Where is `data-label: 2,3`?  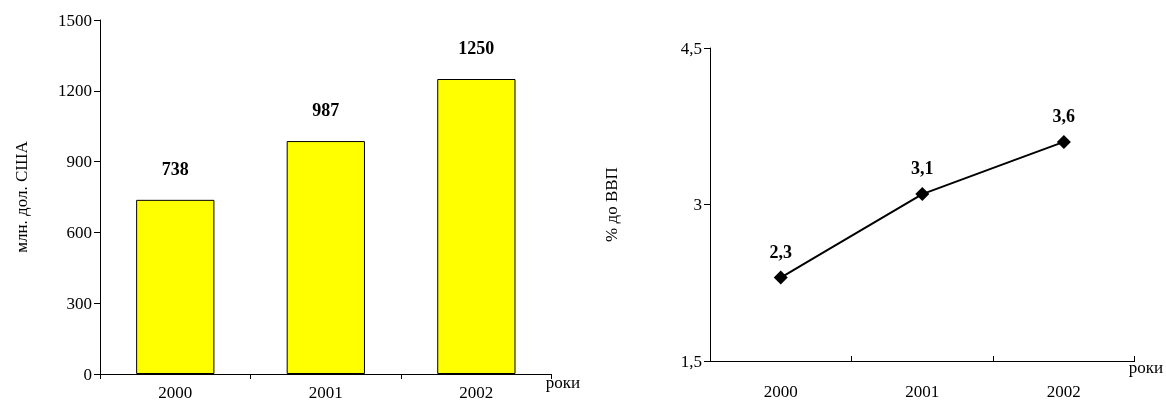 data-label: 2,3 is located at coordinates (781, 251).